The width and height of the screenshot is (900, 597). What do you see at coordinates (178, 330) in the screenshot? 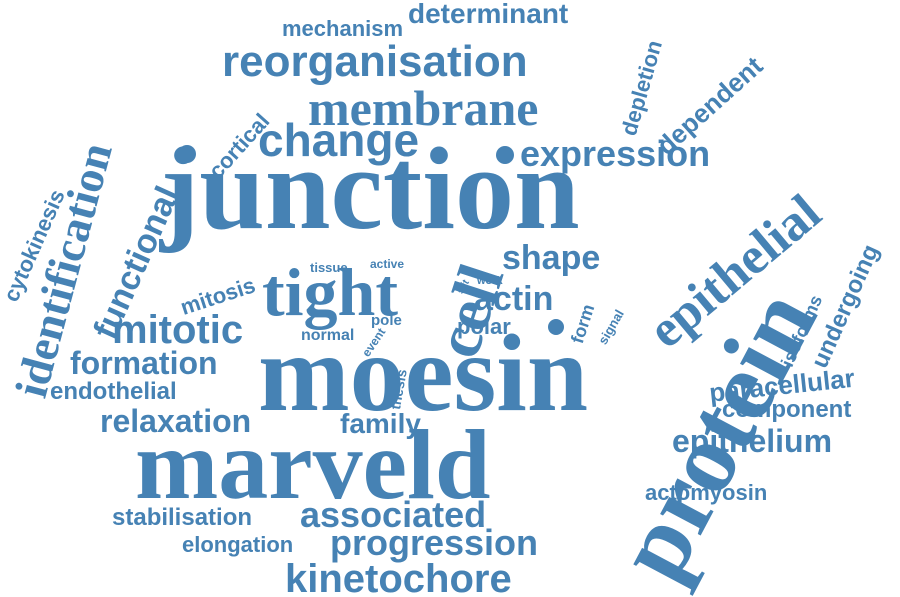
I see `word-mitotic: mitotic` at bounding box center [178, 330].